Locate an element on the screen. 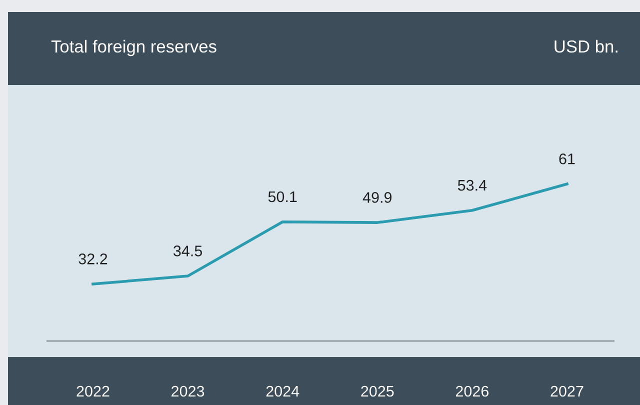 This screenshot has width=640, height=405. x-tick-label: 2023 is located at coordinates (188, 391).